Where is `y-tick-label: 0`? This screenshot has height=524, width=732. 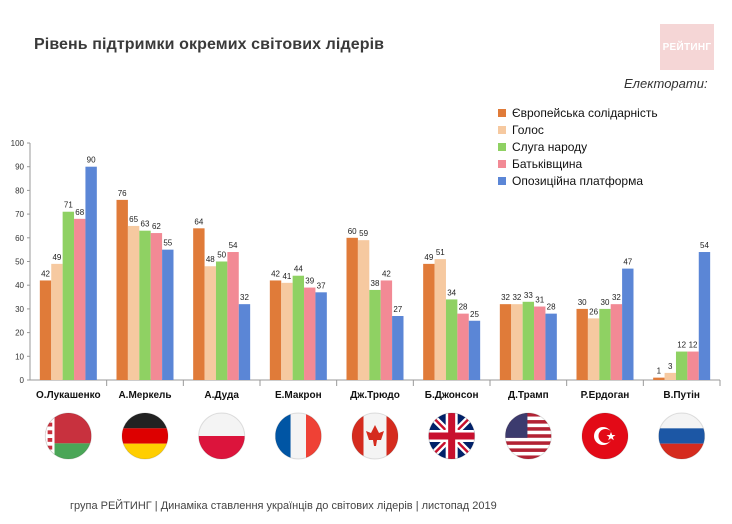
y-tick-label: 0 is located at coordinates (22, 380).